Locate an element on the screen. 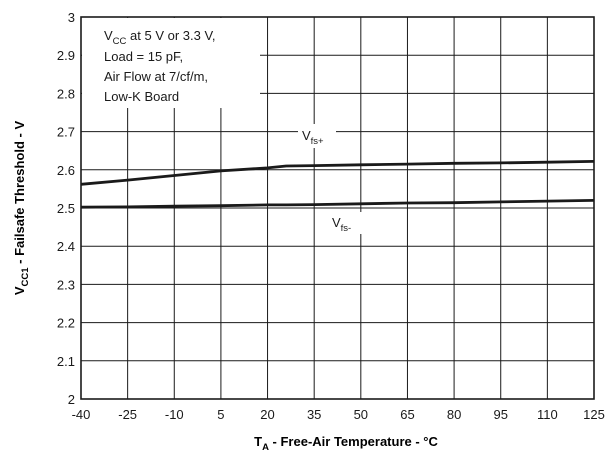  y-tick-label: 2.7 is located at coordinates (66, 132).